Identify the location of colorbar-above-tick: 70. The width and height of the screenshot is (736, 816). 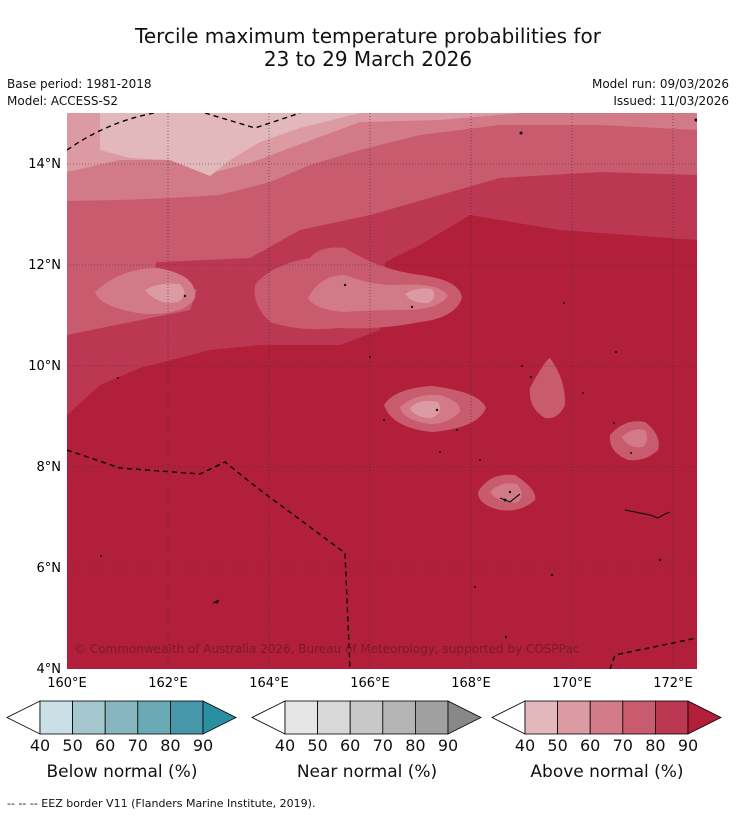
(622, 745).